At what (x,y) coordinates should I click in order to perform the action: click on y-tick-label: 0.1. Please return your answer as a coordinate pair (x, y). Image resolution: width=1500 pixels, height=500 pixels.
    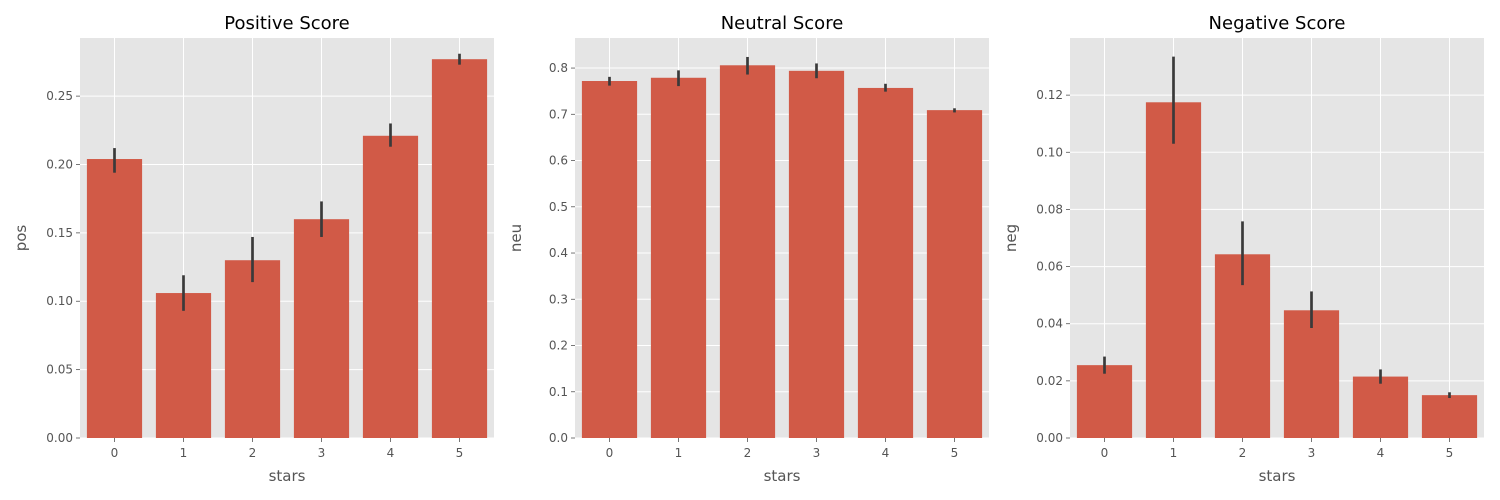
    Looking at the image, I should click on (558, 392).